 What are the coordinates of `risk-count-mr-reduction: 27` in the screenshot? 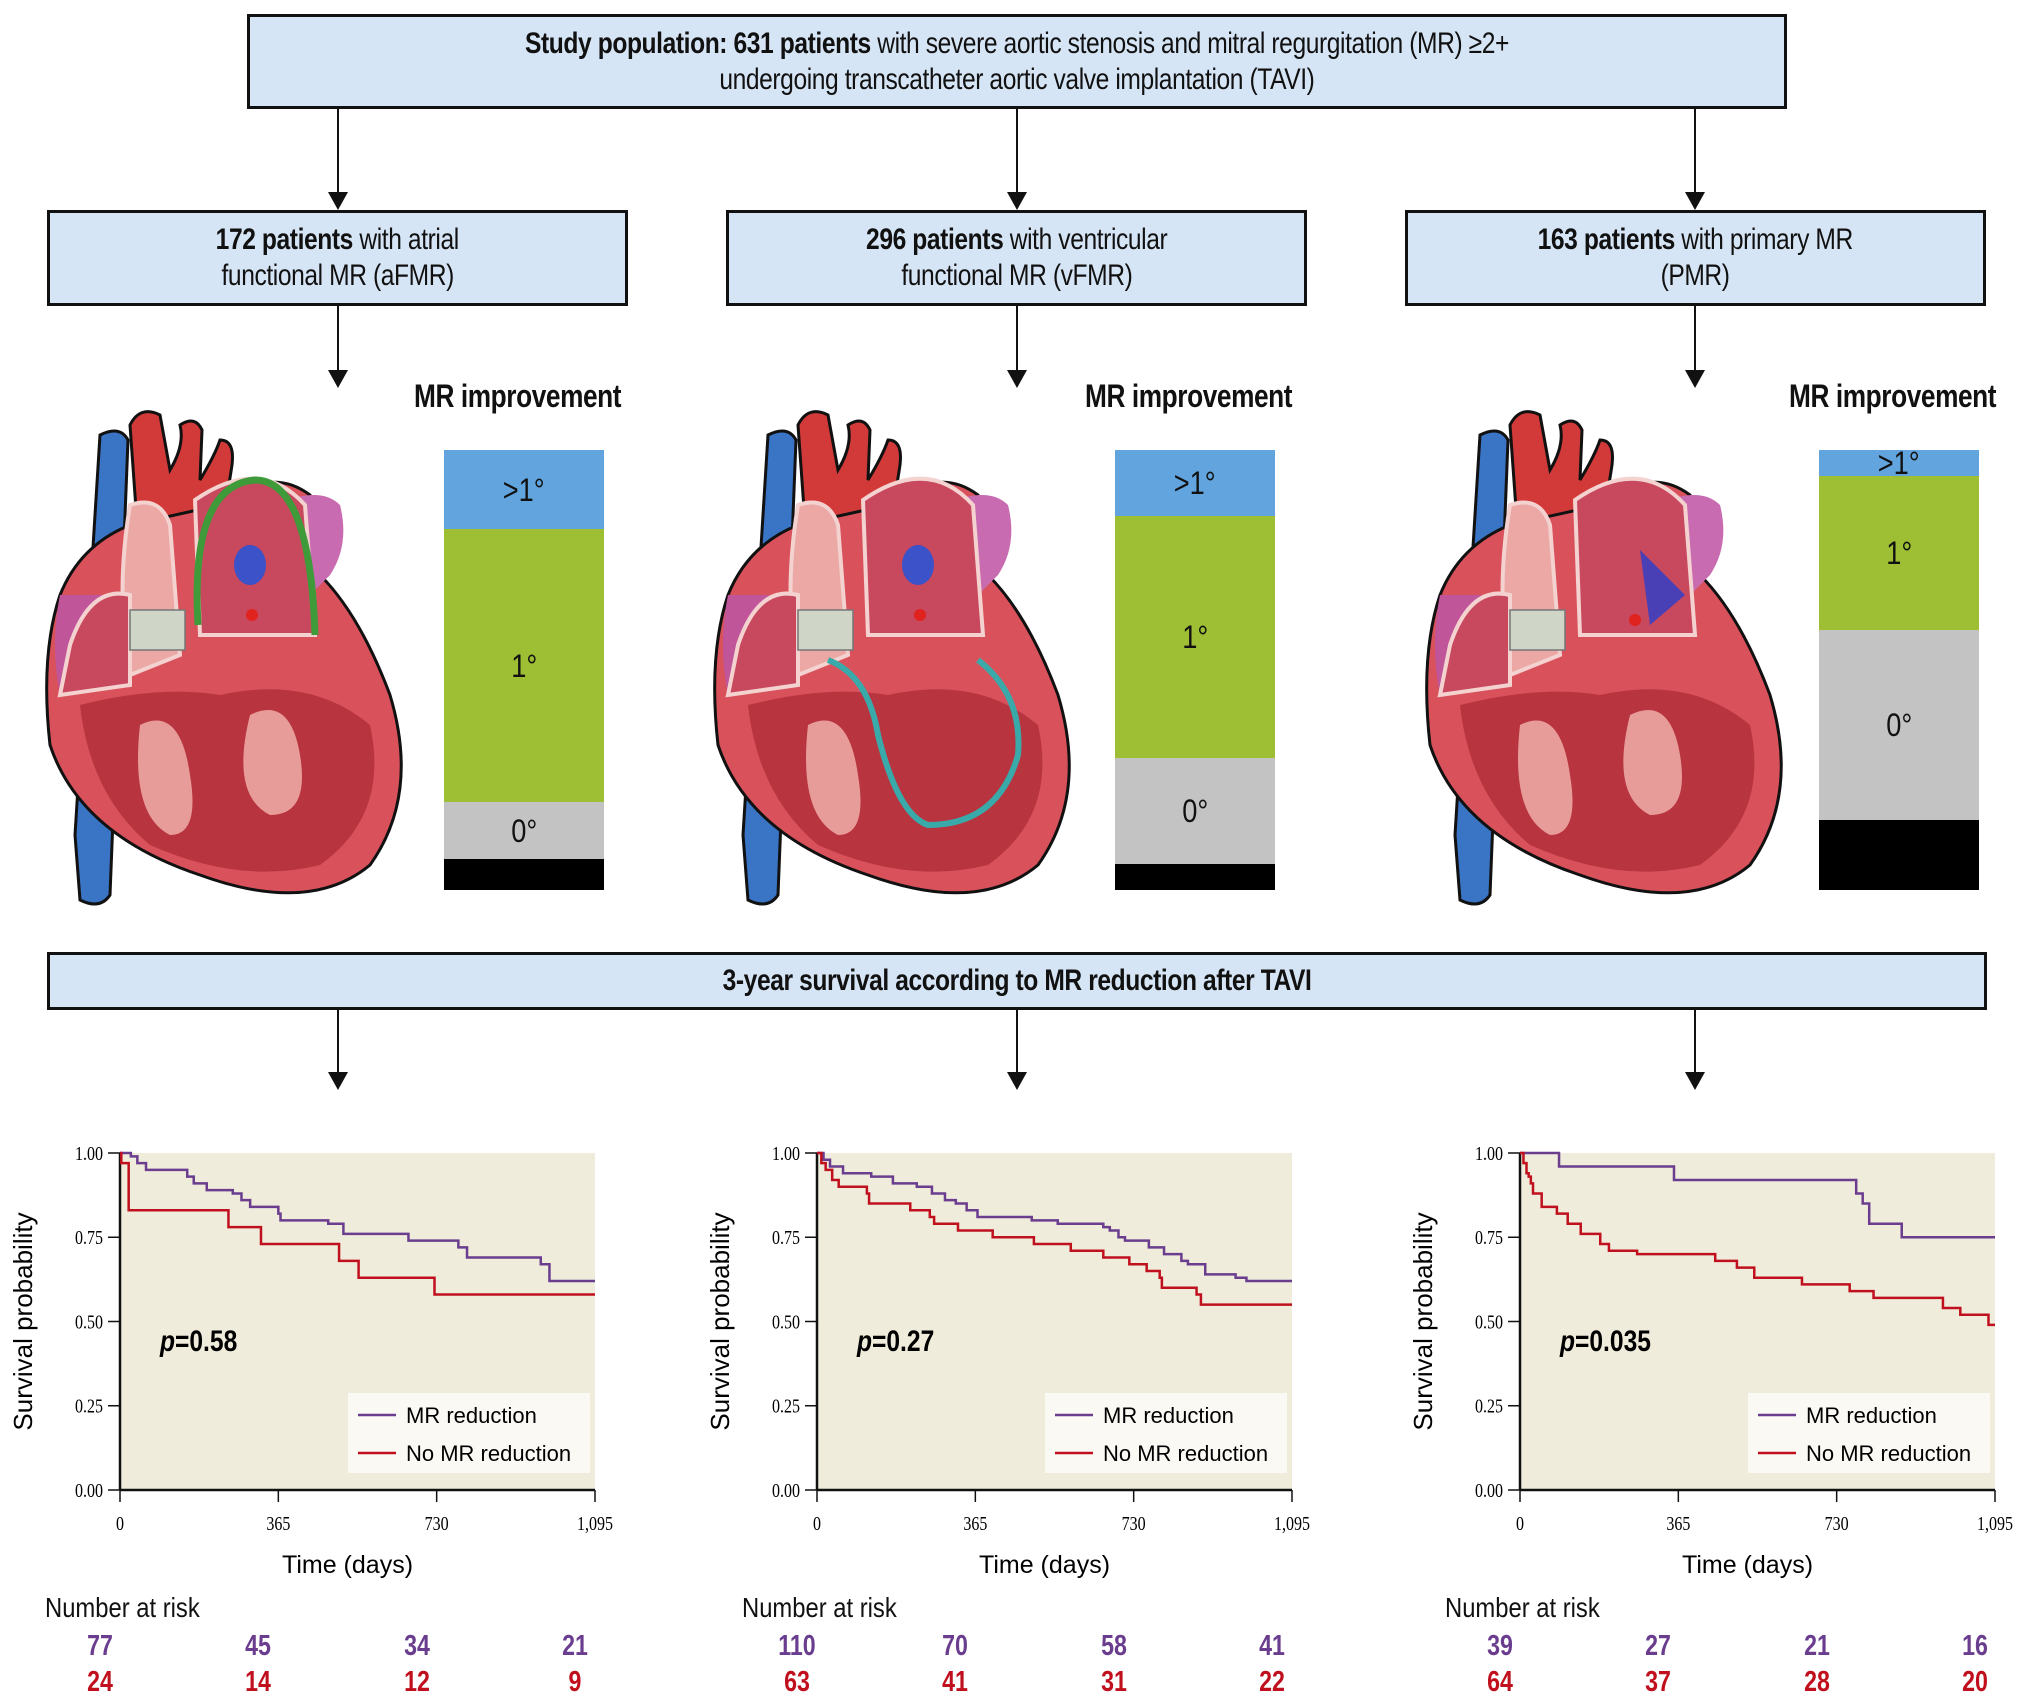 It's located at (1658, 1646).